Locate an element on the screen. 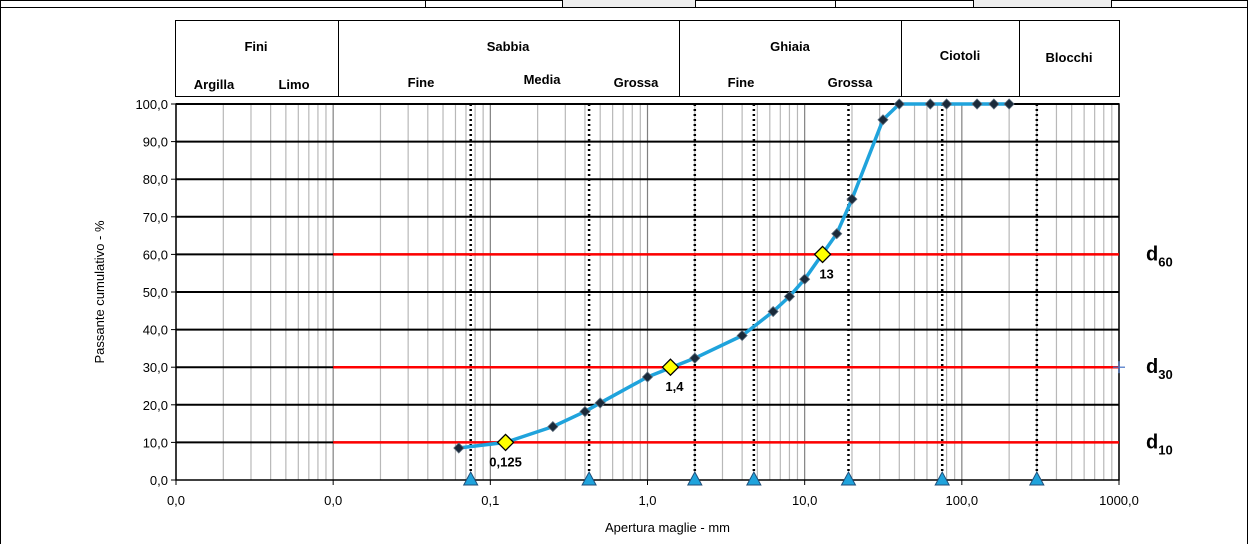 This screenshot has width=1248, height=544. reference-label-d60: d60 is located at coordinates (1159, 256).